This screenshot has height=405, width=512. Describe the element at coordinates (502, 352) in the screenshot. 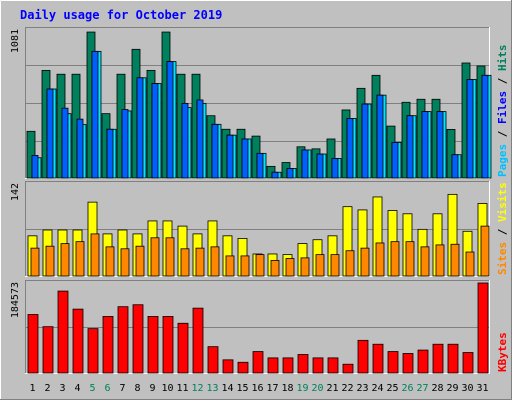

I see `legend-entry-kbytes: KBytes` at that location.